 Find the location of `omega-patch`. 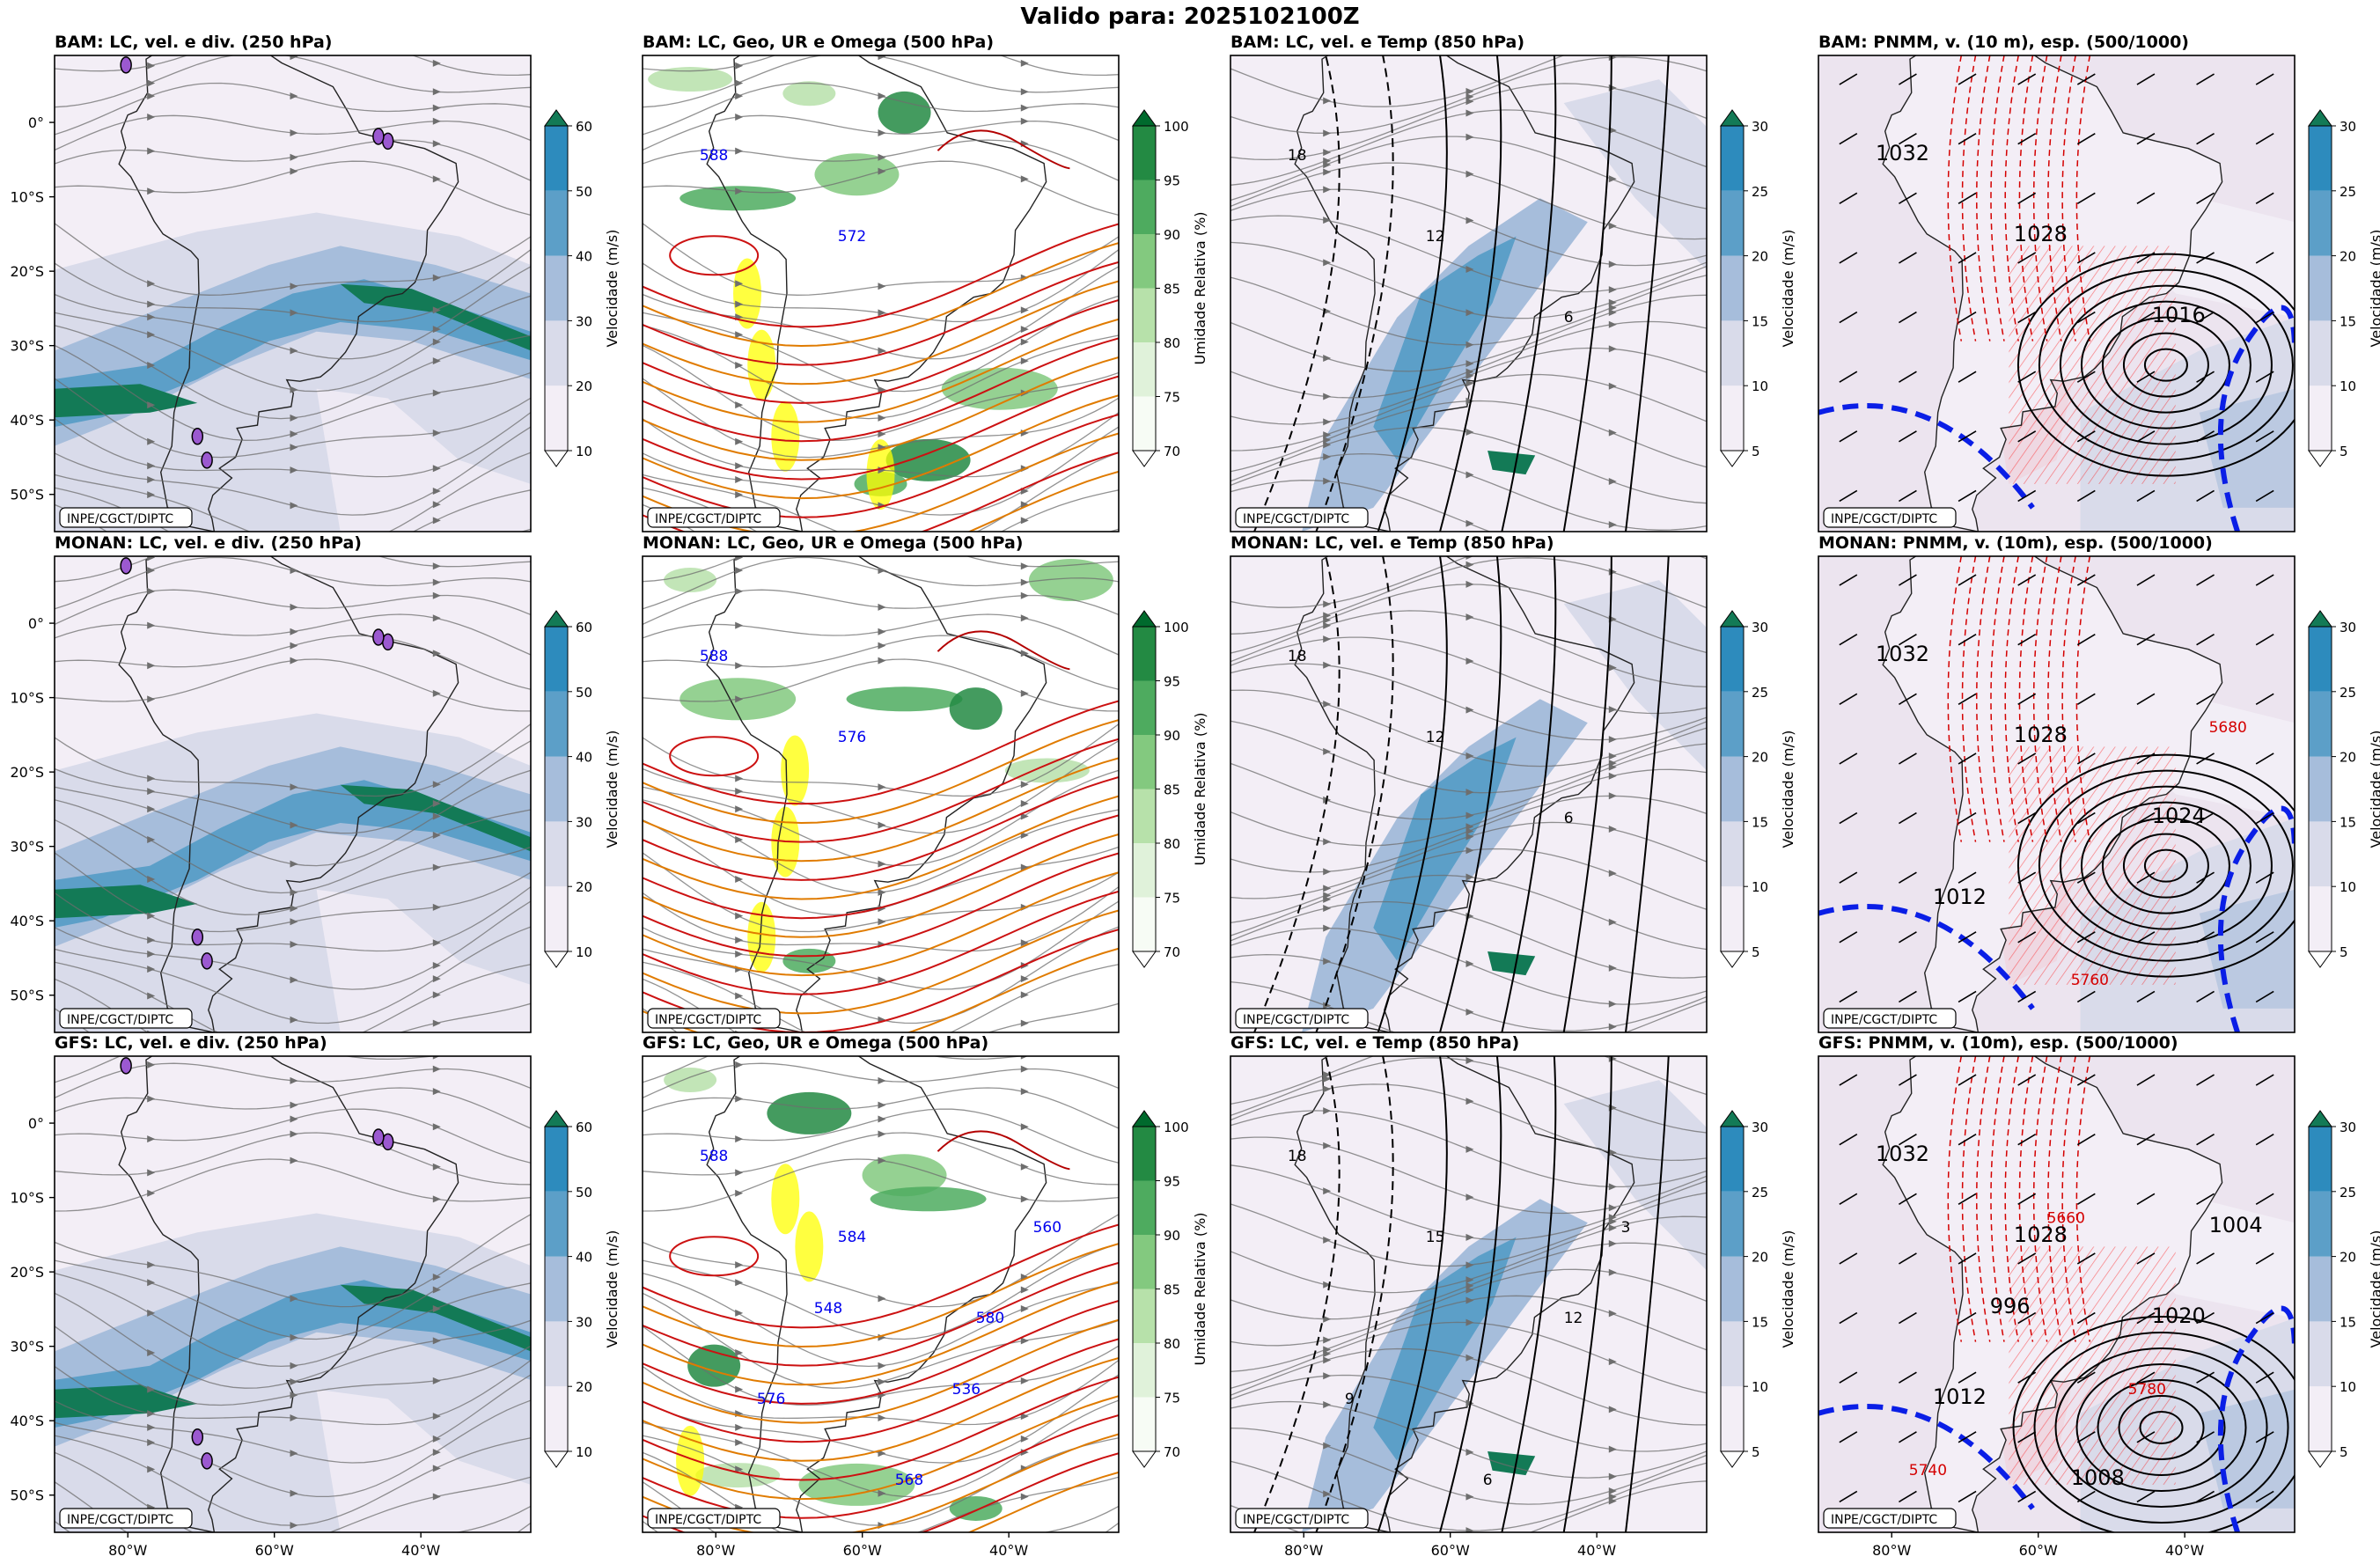

omega-patch is located at coordinates (795, 770).